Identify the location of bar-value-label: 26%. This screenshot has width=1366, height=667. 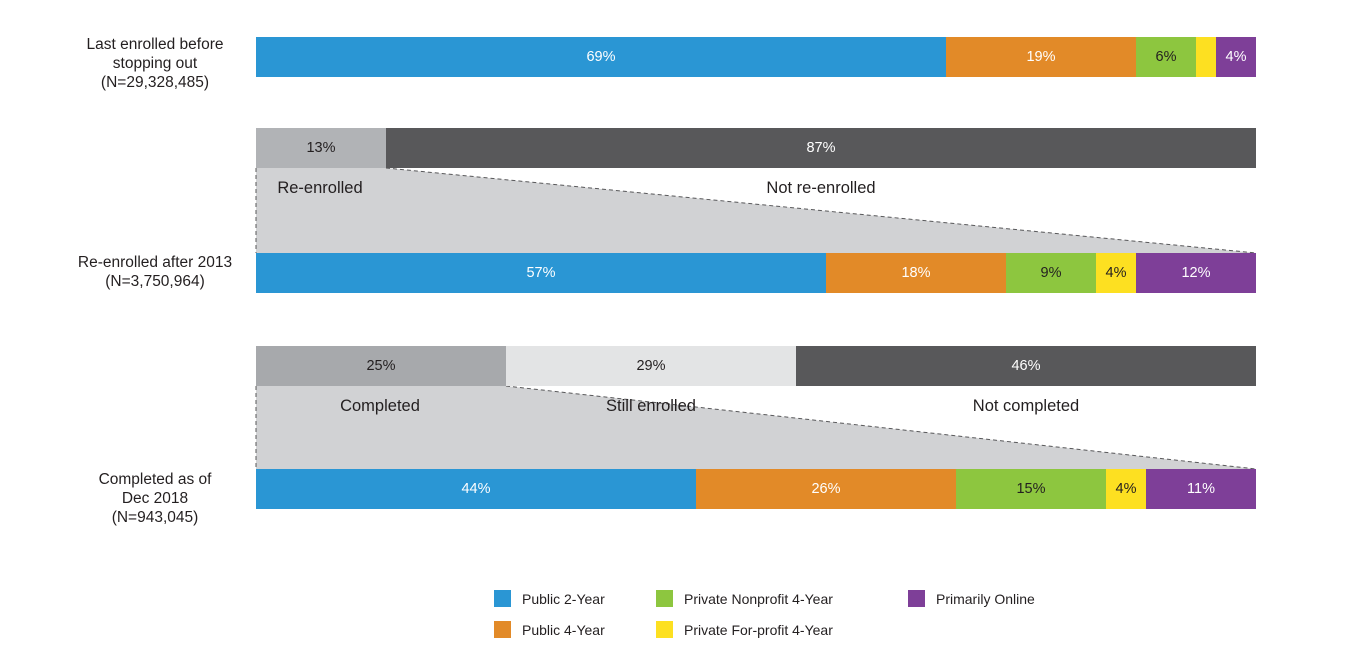
(825, 489).